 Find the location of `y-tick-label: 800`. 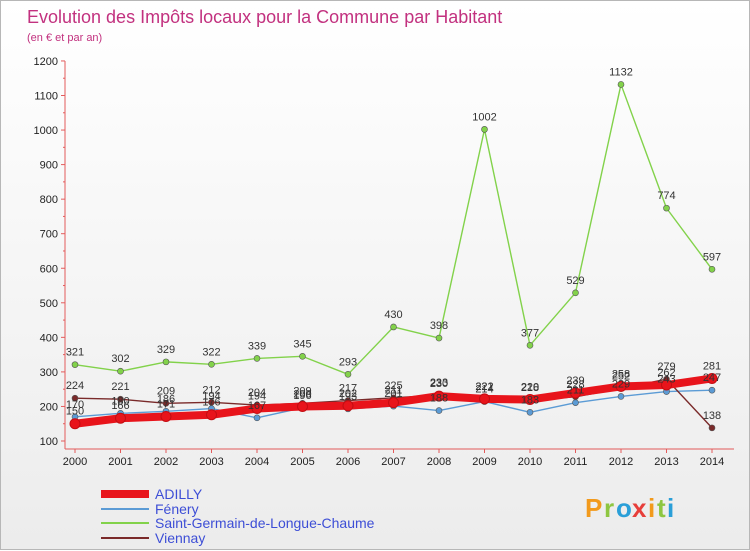

y-tick-label: 800 is located at coordinates (49, 200).